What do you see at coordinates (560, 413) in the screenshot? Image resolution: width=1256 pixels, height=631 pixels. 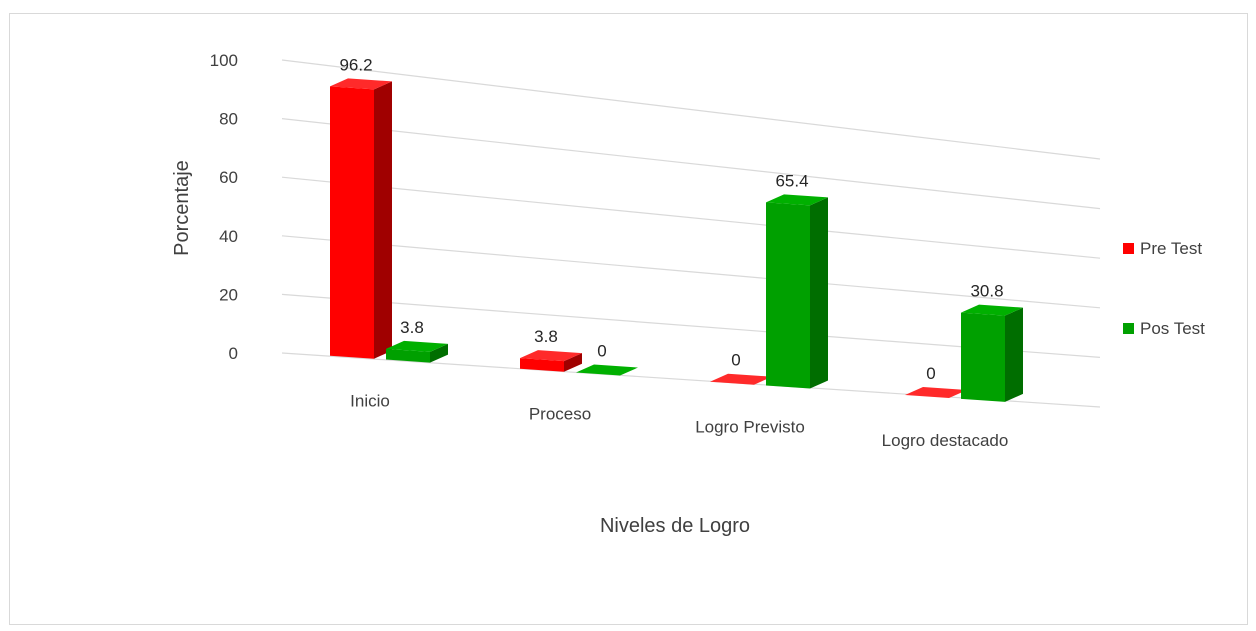 I see `x-category-label: Proceso` at bounding box center [560, 413].